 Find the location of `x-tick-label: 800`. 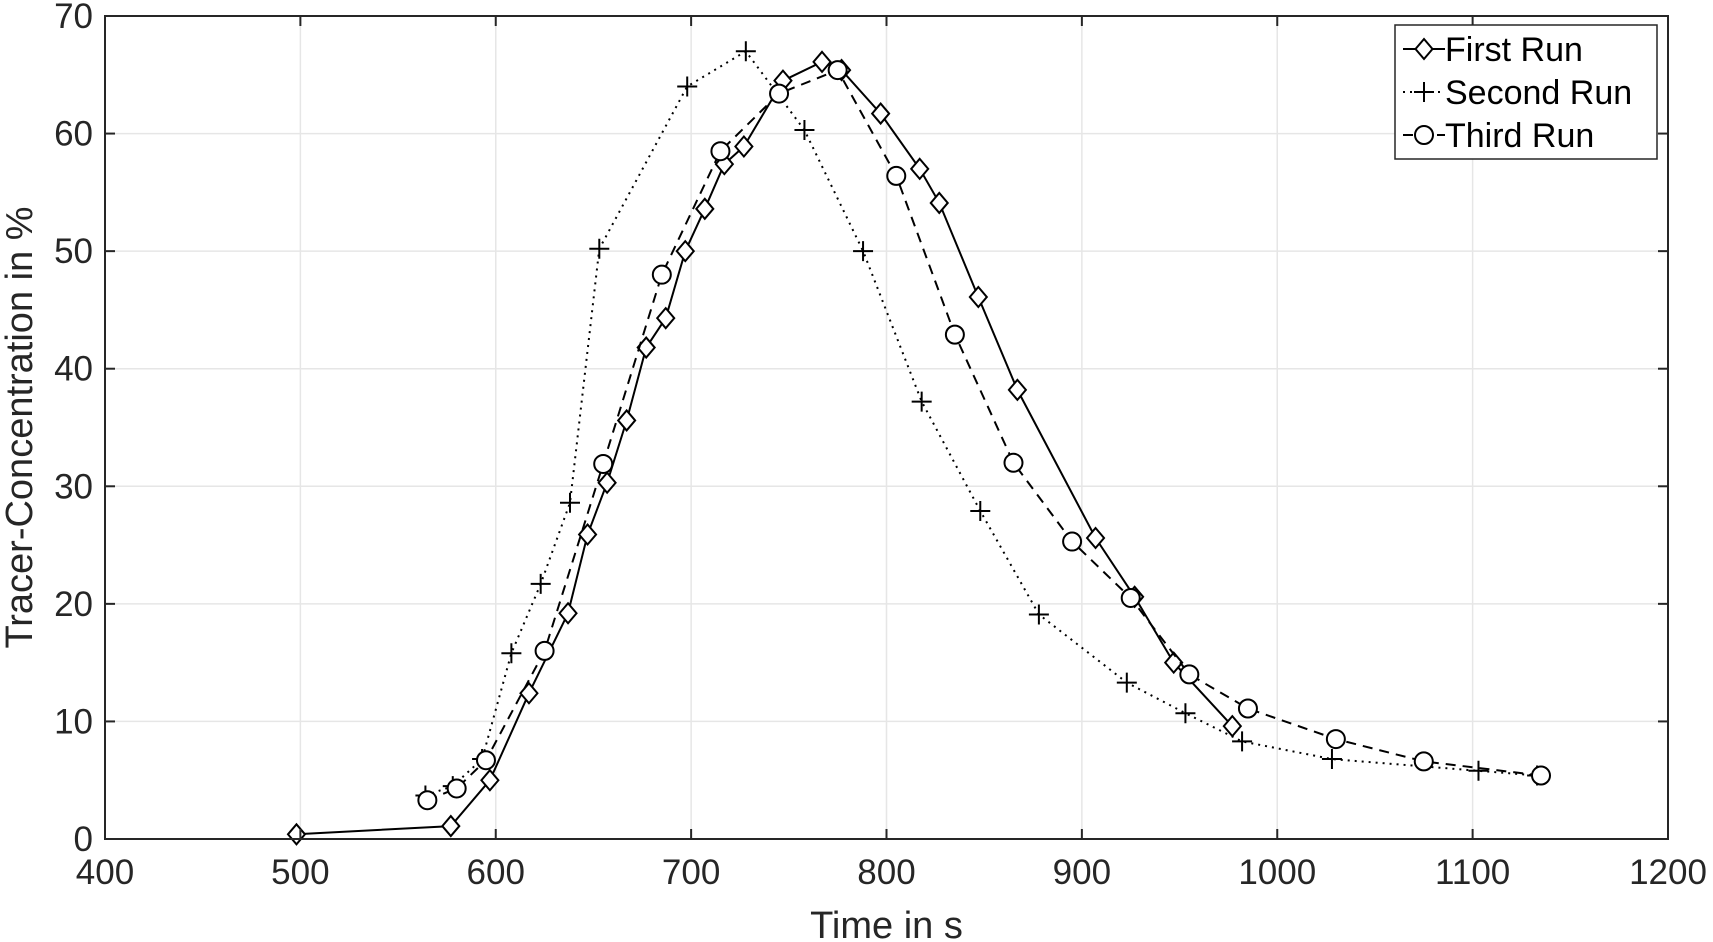

x-tick-label: 800 is located at coordinates (886, 872).